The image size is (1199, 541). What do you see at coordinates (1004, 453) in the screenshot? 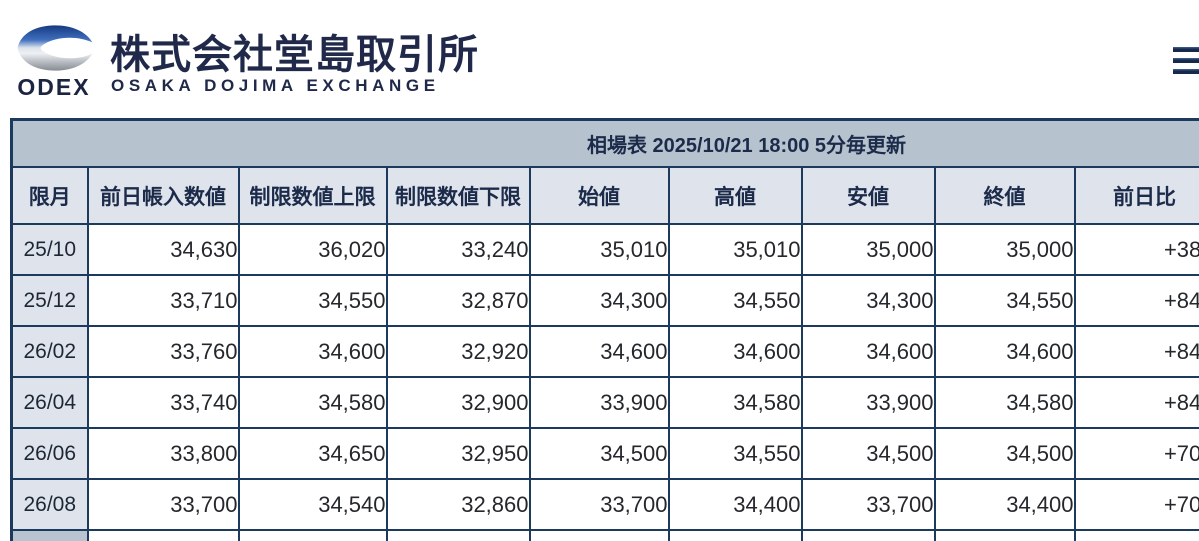
I see `close-cell: 34,500` at bounding box center [1004, 453].